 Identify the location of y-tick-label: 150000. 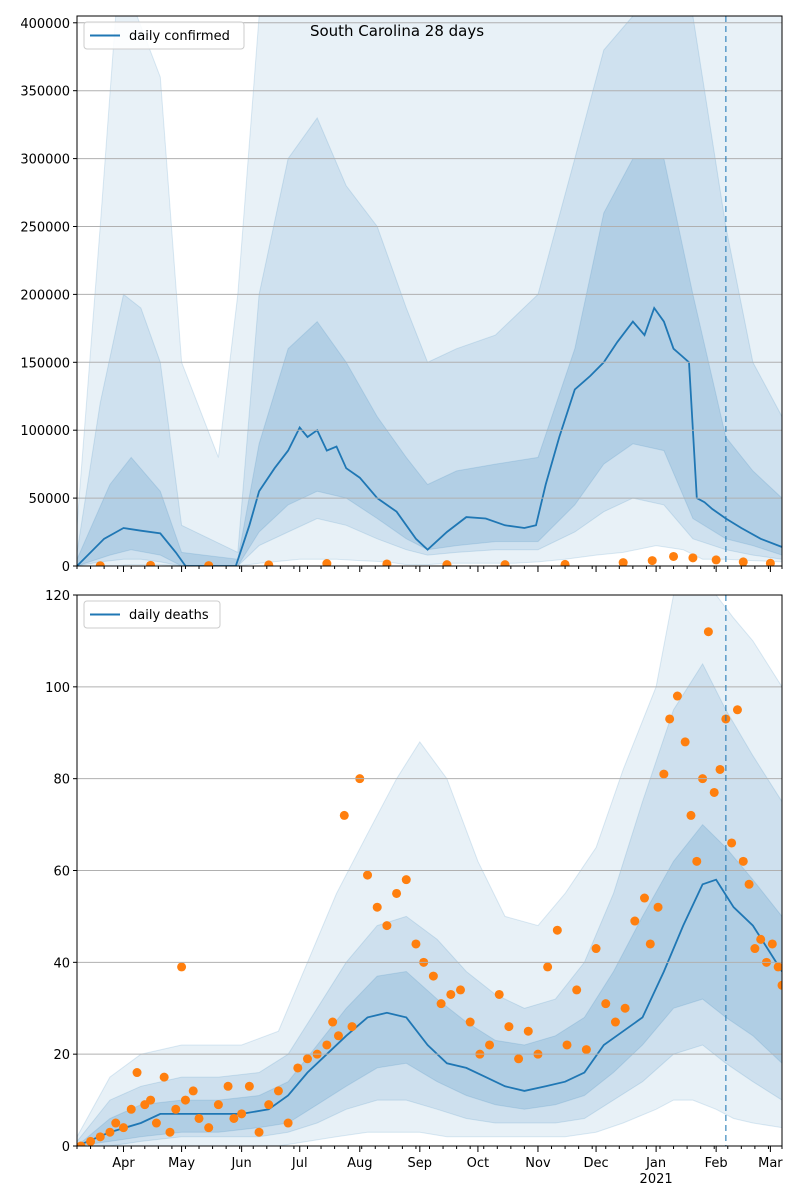
(45, 363).